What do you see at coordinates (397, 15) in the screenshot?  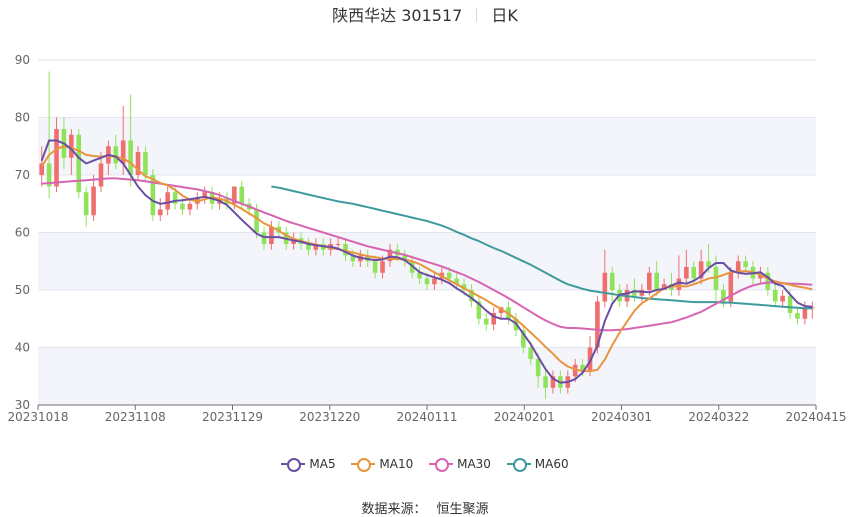 I see `stock-name: 陕西华达 301517` at bounding box center [397, 15].